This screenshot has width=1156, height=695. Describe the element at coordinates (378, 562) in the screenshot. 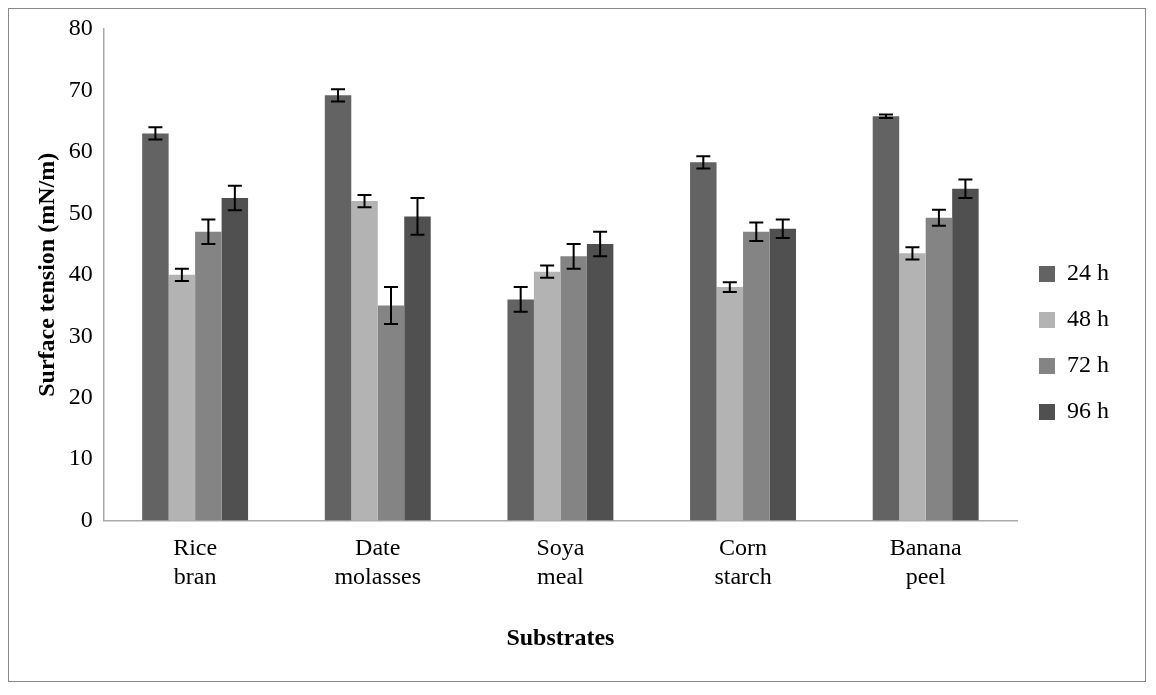

I see `x-tick-label: Date molasses` at that location.